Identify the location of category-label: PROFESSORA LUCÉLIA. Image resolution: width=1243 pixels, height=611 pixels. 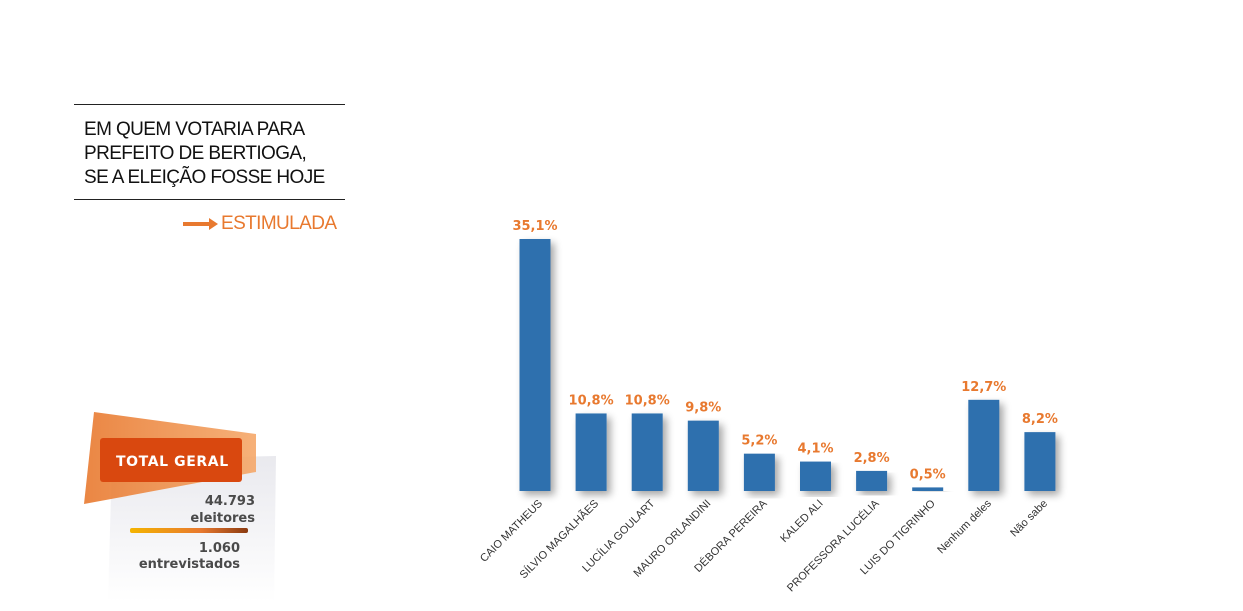
(833, 545).